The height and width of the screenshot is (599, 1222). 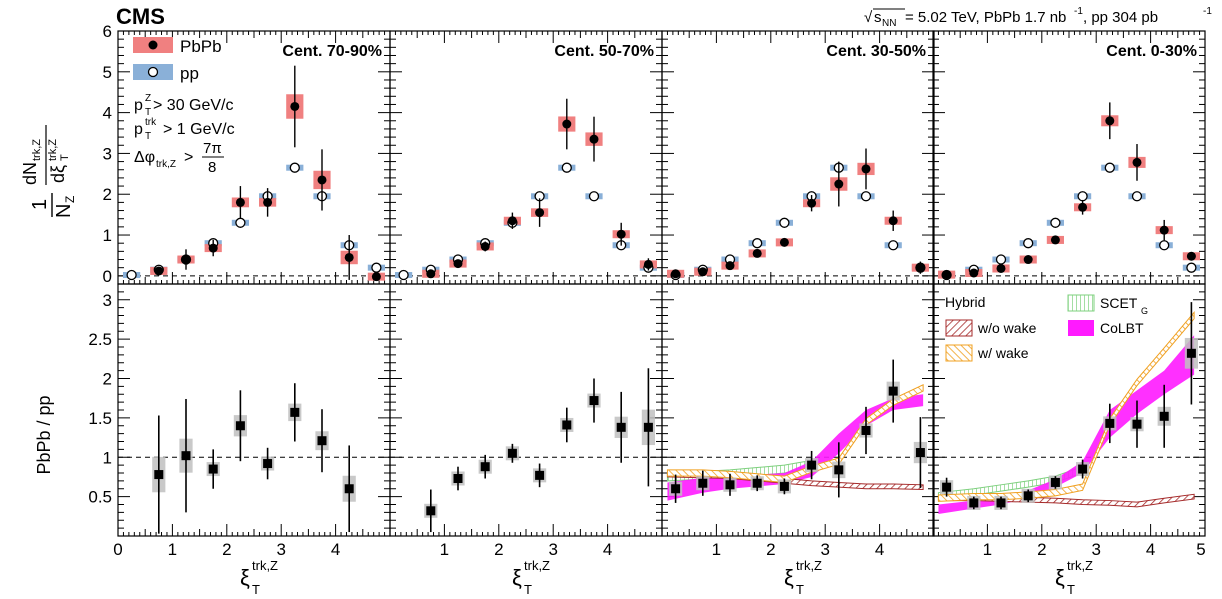 What do you see at coordinates (100, 497) in the screenshot?
I see `y-tick-label-ratio: 0.5` at bounding box center [100, 497].